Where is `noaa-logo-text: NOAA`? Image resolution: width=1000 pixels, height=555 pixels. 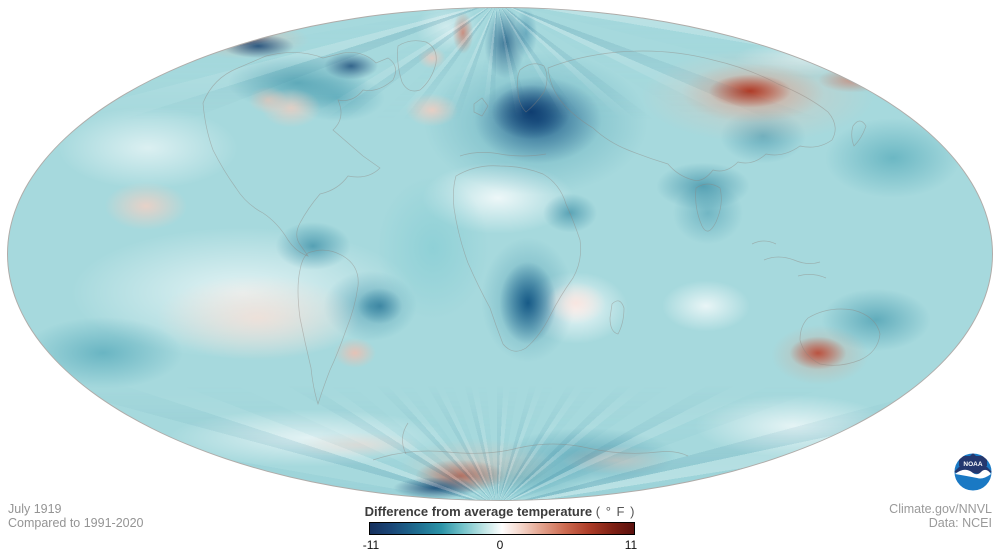
noaa-logo-text: NOAA is located at coordinates (972, 464).